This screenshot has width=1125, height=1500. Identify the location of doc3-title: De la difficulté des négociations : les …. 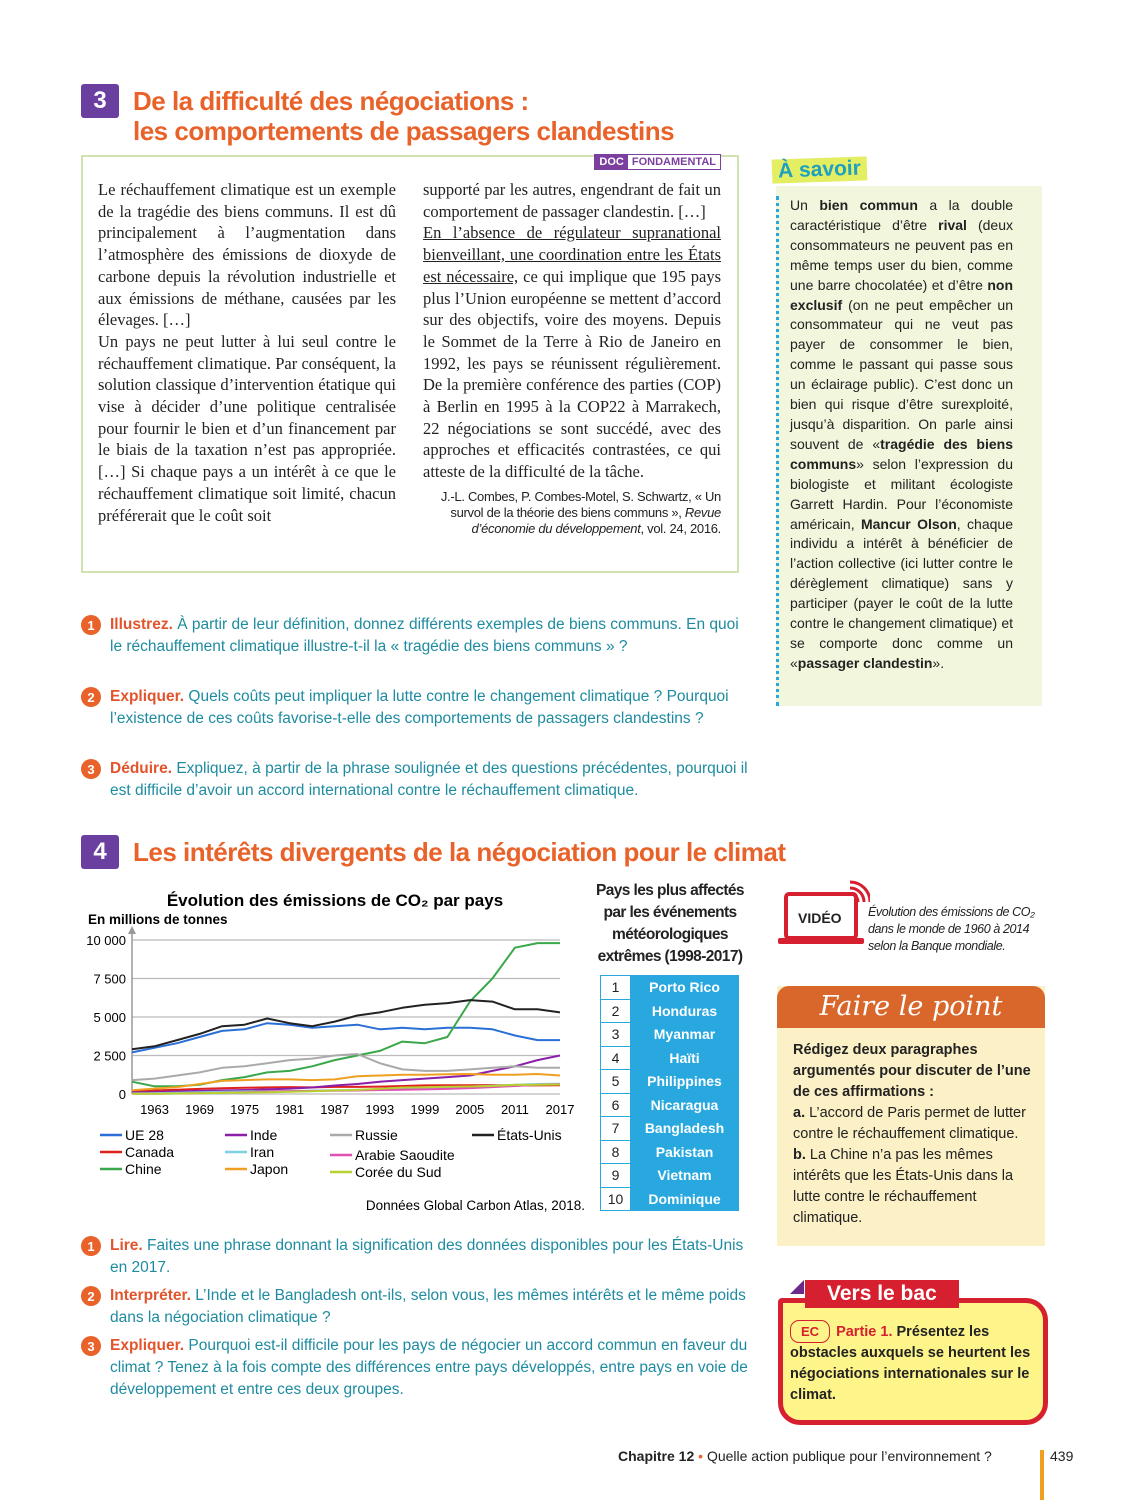
(404, 116).